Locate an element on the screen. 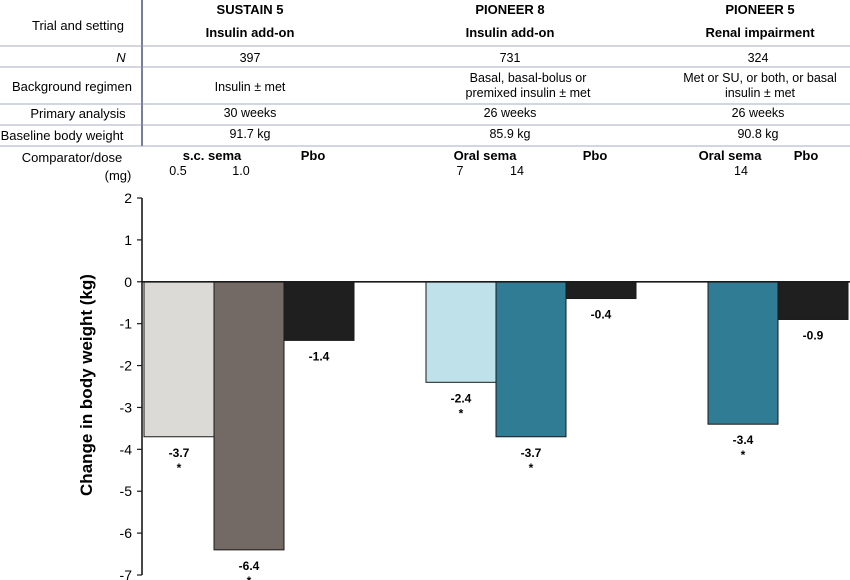  trial-setting: Renal impairment is located at coordinates (760, 32).